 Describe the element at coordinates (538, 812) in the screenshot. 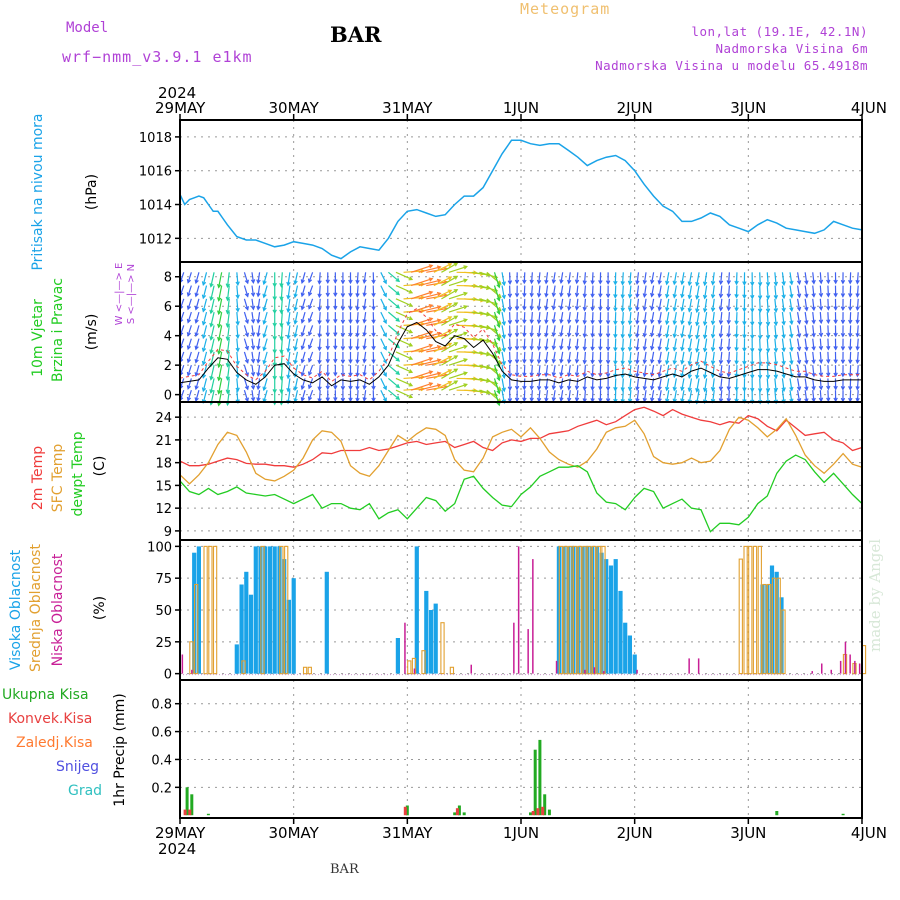

I see `convective-precip-bar` at that location.